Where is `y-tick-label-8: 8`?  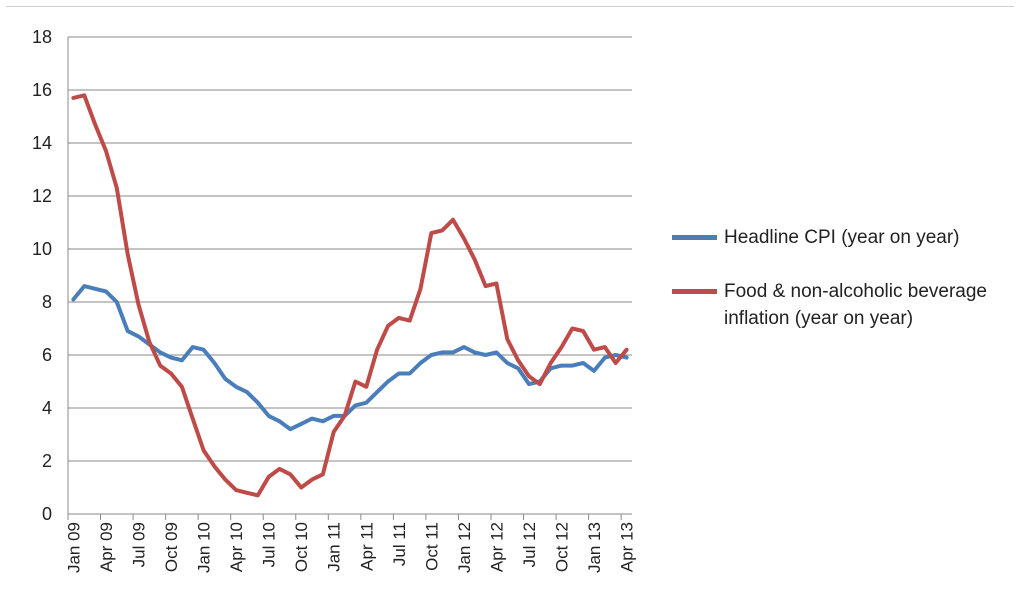
y-tick-label-8: 8 is located at coordinates (47, 302).